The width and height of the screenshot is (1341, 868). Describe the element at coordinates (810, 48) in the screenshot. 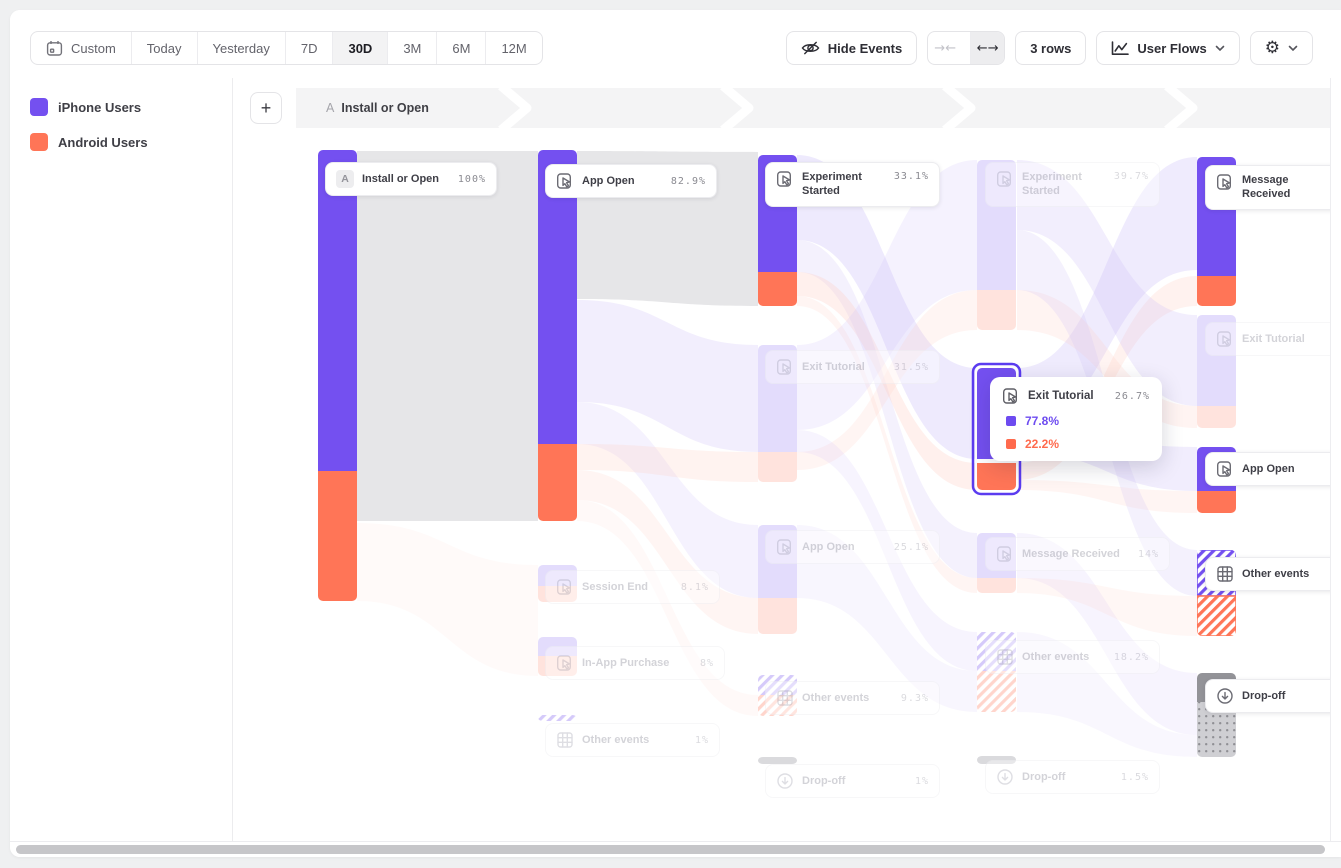

I see `eye-off-icon` at that location.